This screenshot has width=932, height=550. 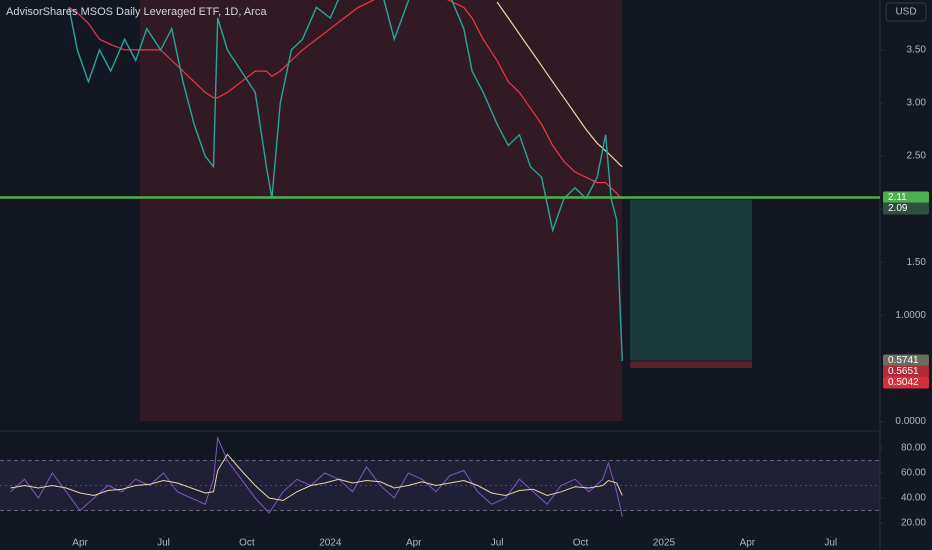 I want to click on x-tick-label: 2025, so click(x=664, y=543).